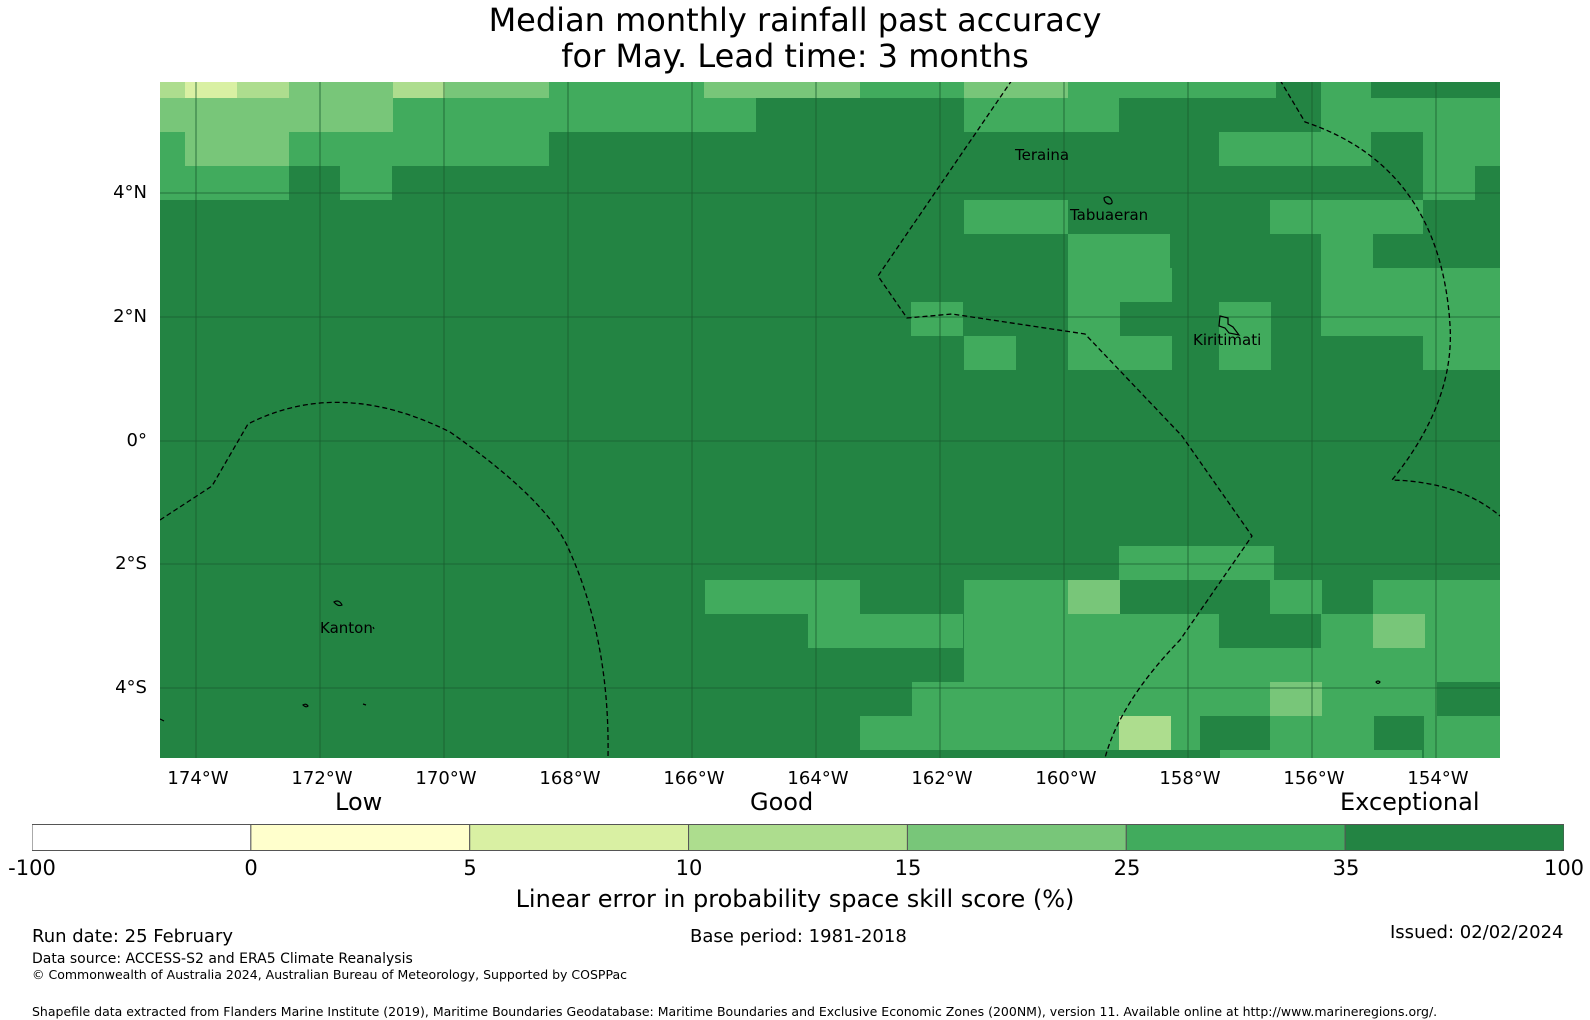  I want to click on chart-title-line1: Median monthly rainfall past accuracy, so click(795, 20).